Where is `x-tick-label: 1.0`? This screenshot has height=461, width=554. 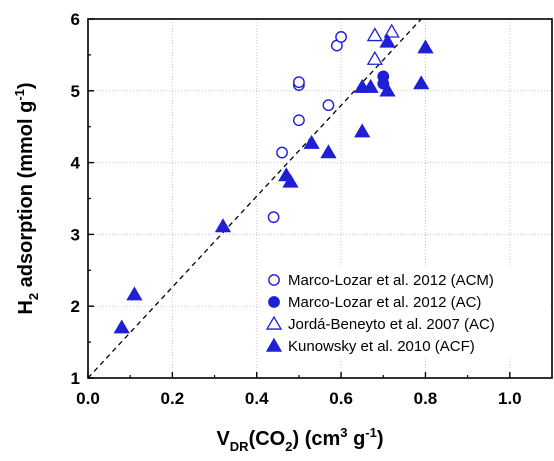 x-tick-label: 1.0 is located at coordinates (510, 398).